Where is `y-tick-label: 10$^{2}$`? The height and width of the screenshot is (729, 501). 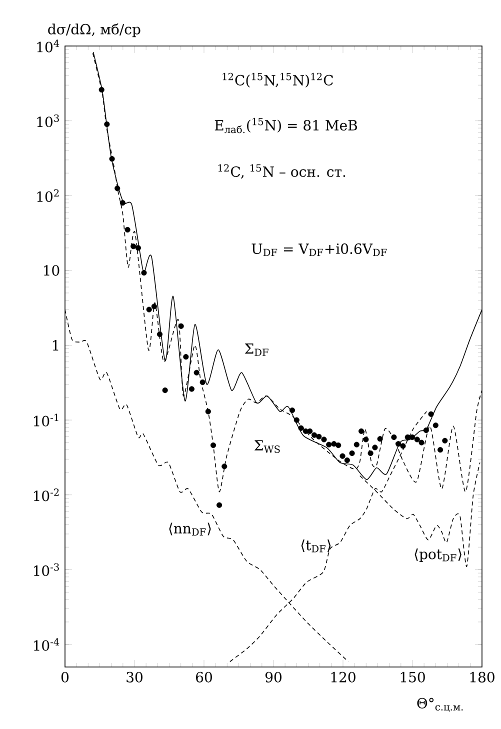 y-tick-label: 10$^{2}$ is located at coordinates (48, 195).